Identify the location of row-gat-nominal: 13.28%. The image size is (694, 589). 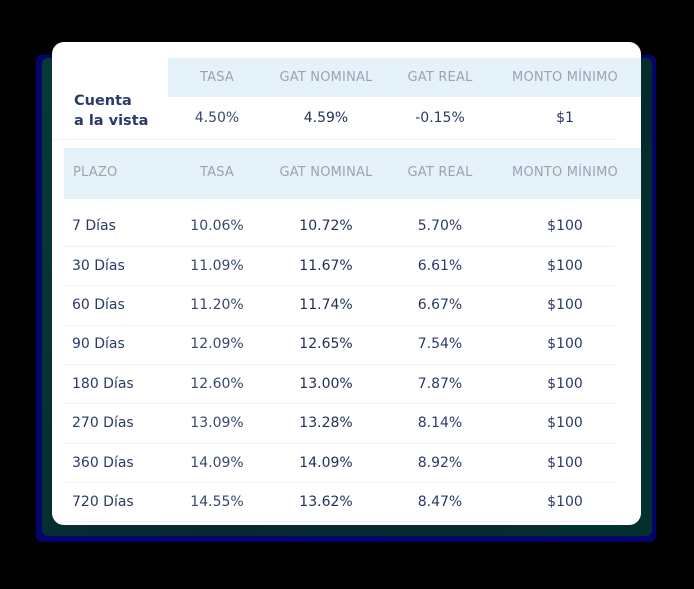
(326, 423).